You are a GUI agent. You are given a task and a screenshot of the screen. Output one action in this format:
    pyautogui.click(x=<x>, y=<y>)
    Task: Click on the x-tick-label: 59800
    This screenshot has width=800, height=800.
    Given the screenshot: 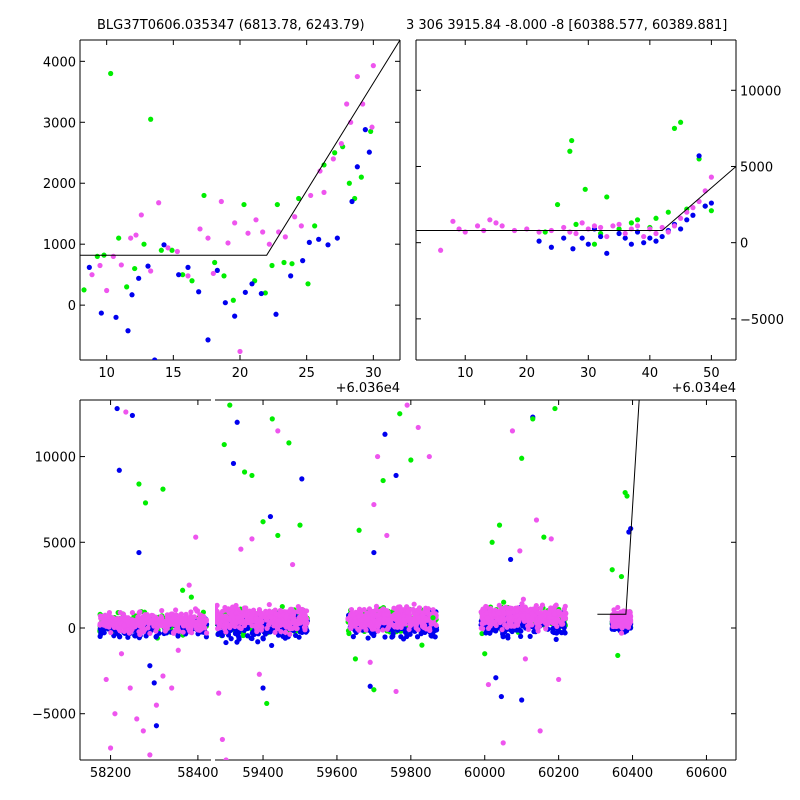 What is the action you would take?
    pyautogui.click(x=410, y=773)
    